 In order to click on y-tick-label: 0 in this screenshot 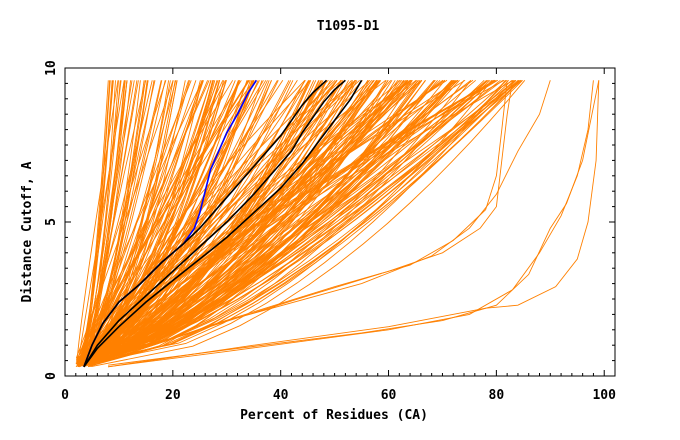, I will do `click(51, 376)`.